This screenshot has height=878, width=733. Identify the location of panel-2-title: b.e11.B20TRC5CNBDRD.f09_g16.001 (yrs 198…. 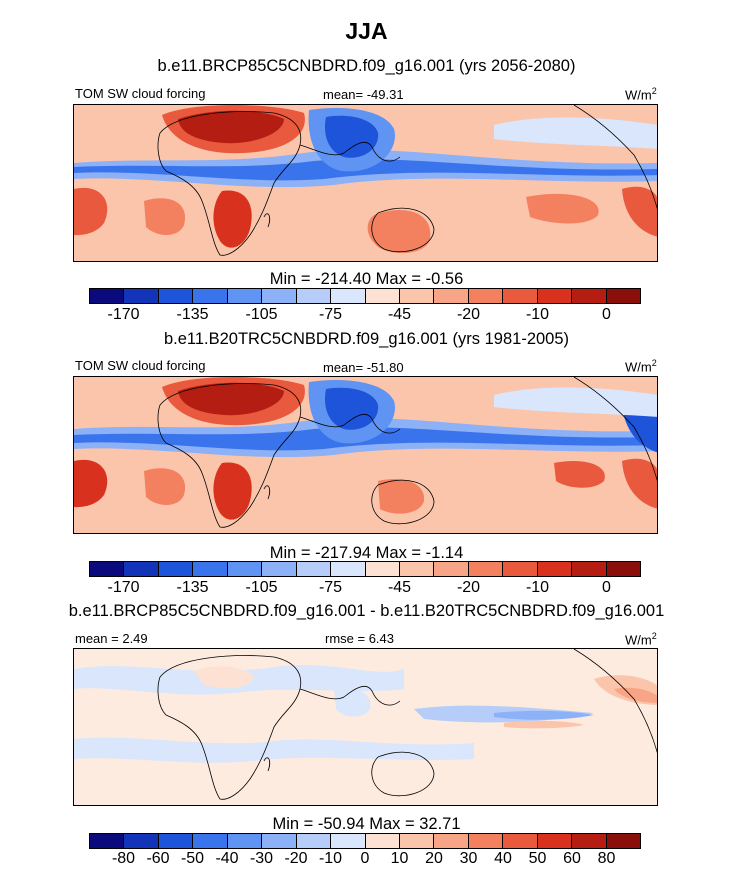
(366, 339).